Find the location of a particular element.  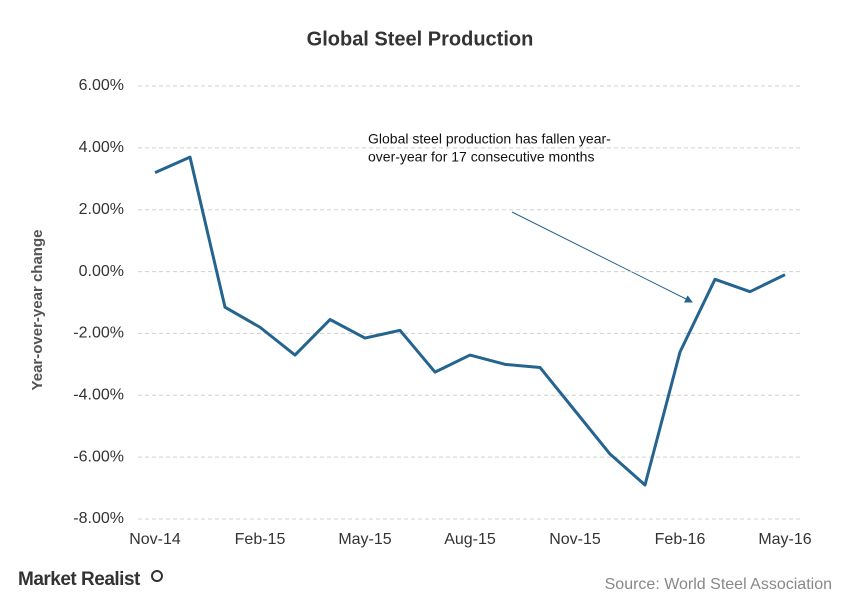

y-tick-label: -6.00% is located at coordinates (98, 456).